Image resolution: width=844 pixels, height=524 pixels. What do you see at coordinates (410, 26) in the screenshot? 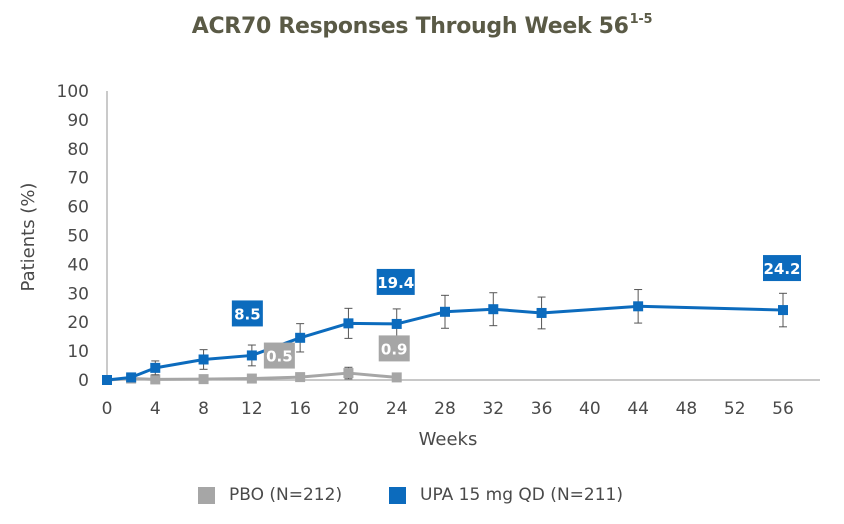
I see `chart-title-text: ACR70 Responses Through Week 56` at bounding box center [410, 26].